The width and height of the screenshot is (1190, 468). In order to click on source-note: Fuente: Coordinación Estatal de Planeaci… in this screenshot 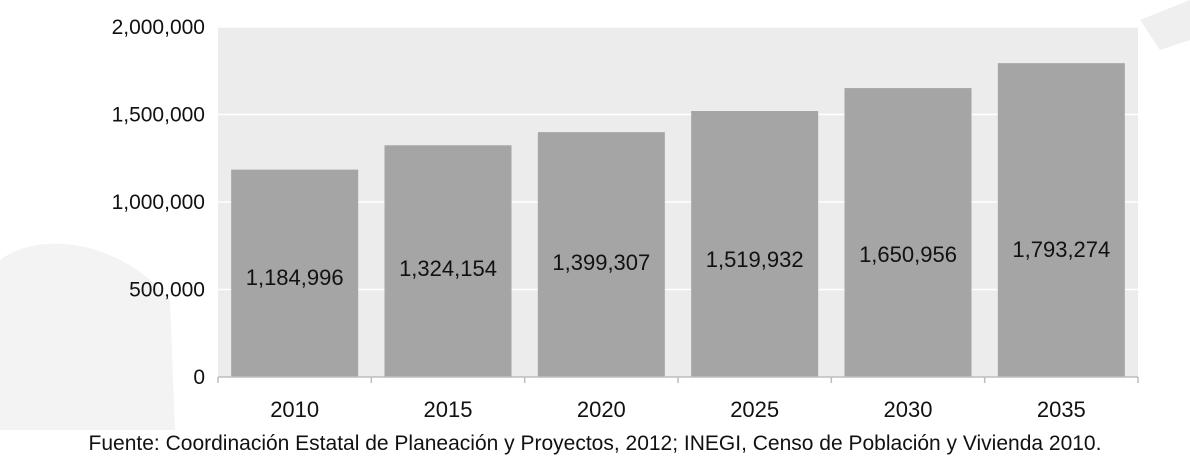, I will do `click(595, 443)`.